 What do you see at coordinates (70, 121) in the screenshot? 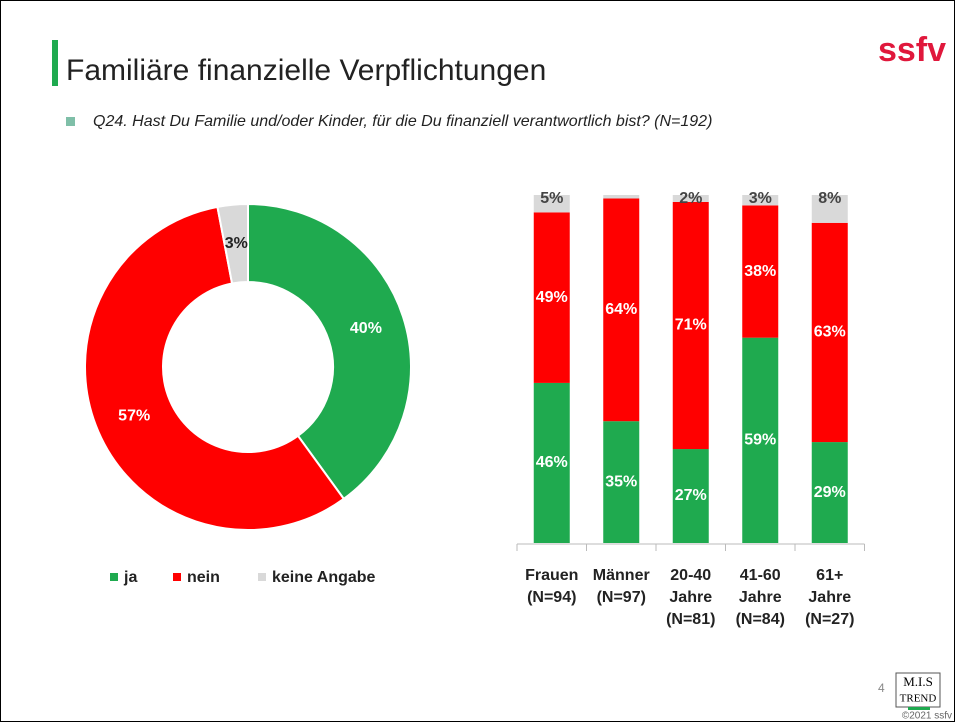
I see `bullet` at bounding box center [70, 121].